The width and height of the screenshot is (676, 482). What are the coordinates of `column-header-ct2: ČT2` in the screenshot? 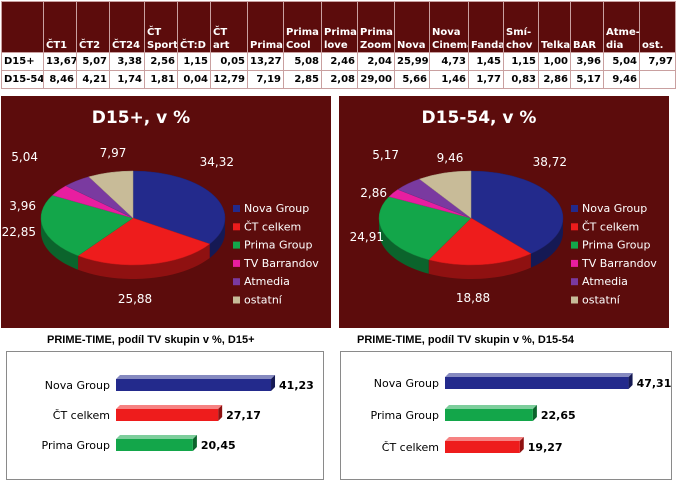 It's located at (93, 27).